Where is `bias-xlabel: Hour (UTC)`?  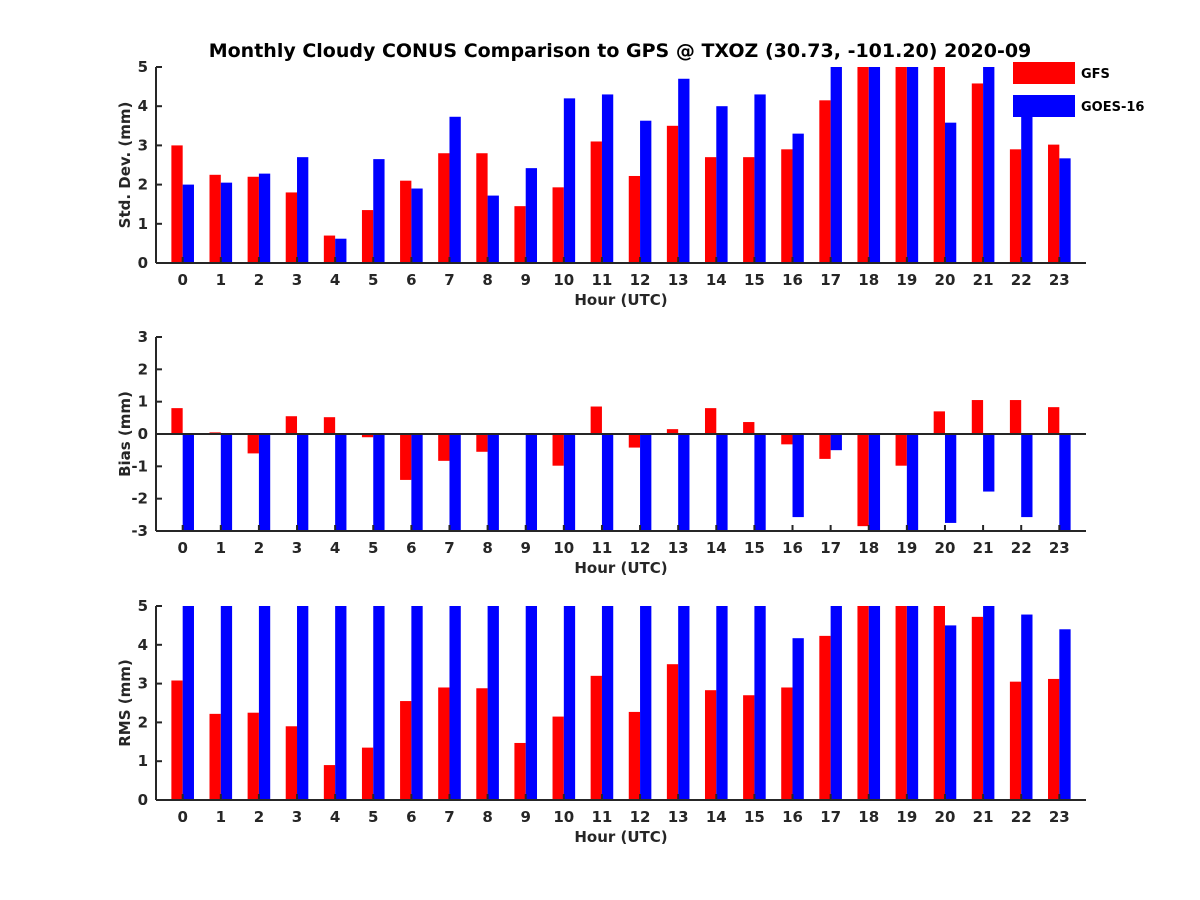 bias-xlabel: Hour (UTC) is located at coordinates (620, 568).